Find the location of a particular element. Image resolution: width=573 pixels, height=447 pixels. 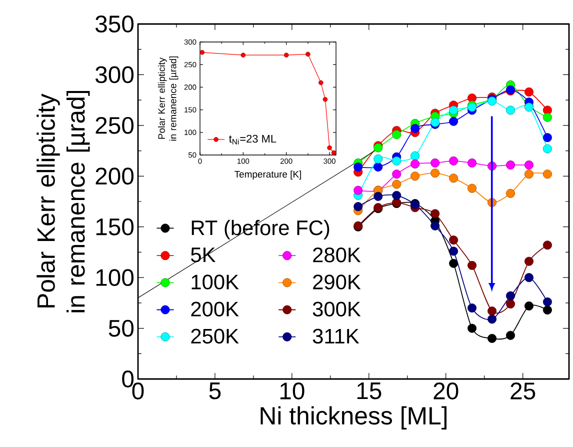

x-tick-label: 5 is located at coordinates (215, 391).